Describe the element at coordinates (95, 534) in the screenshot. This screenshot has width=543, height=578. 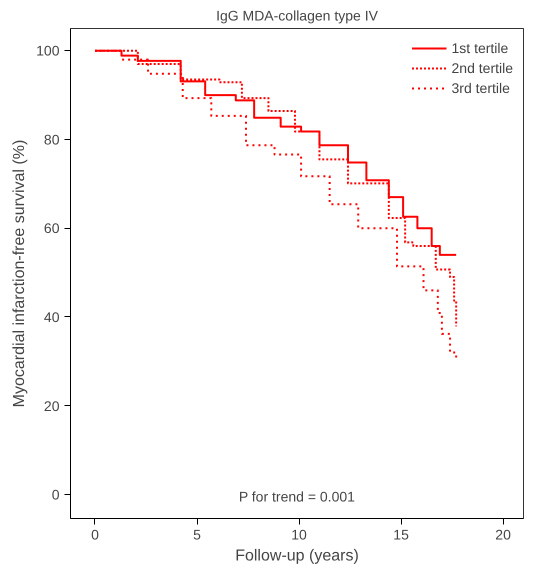
I see `x-tick-label: 0` at that location.